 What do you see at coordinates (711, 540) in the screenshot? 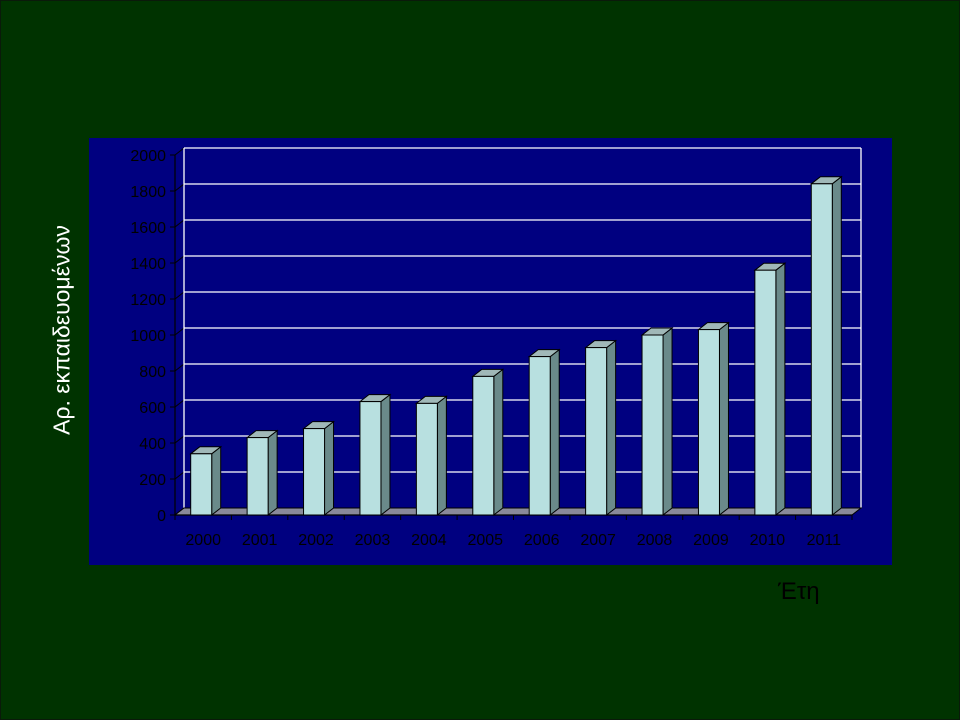
I see `x-tick-label: 2009` at bounding box center [711, 540].